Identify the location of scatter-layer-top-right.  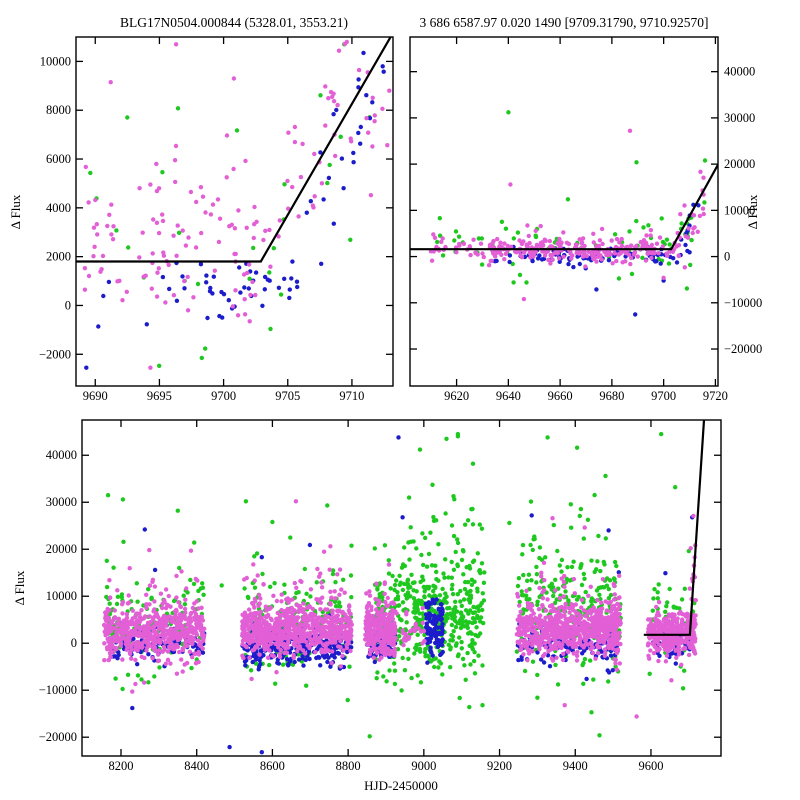
(568, 213).